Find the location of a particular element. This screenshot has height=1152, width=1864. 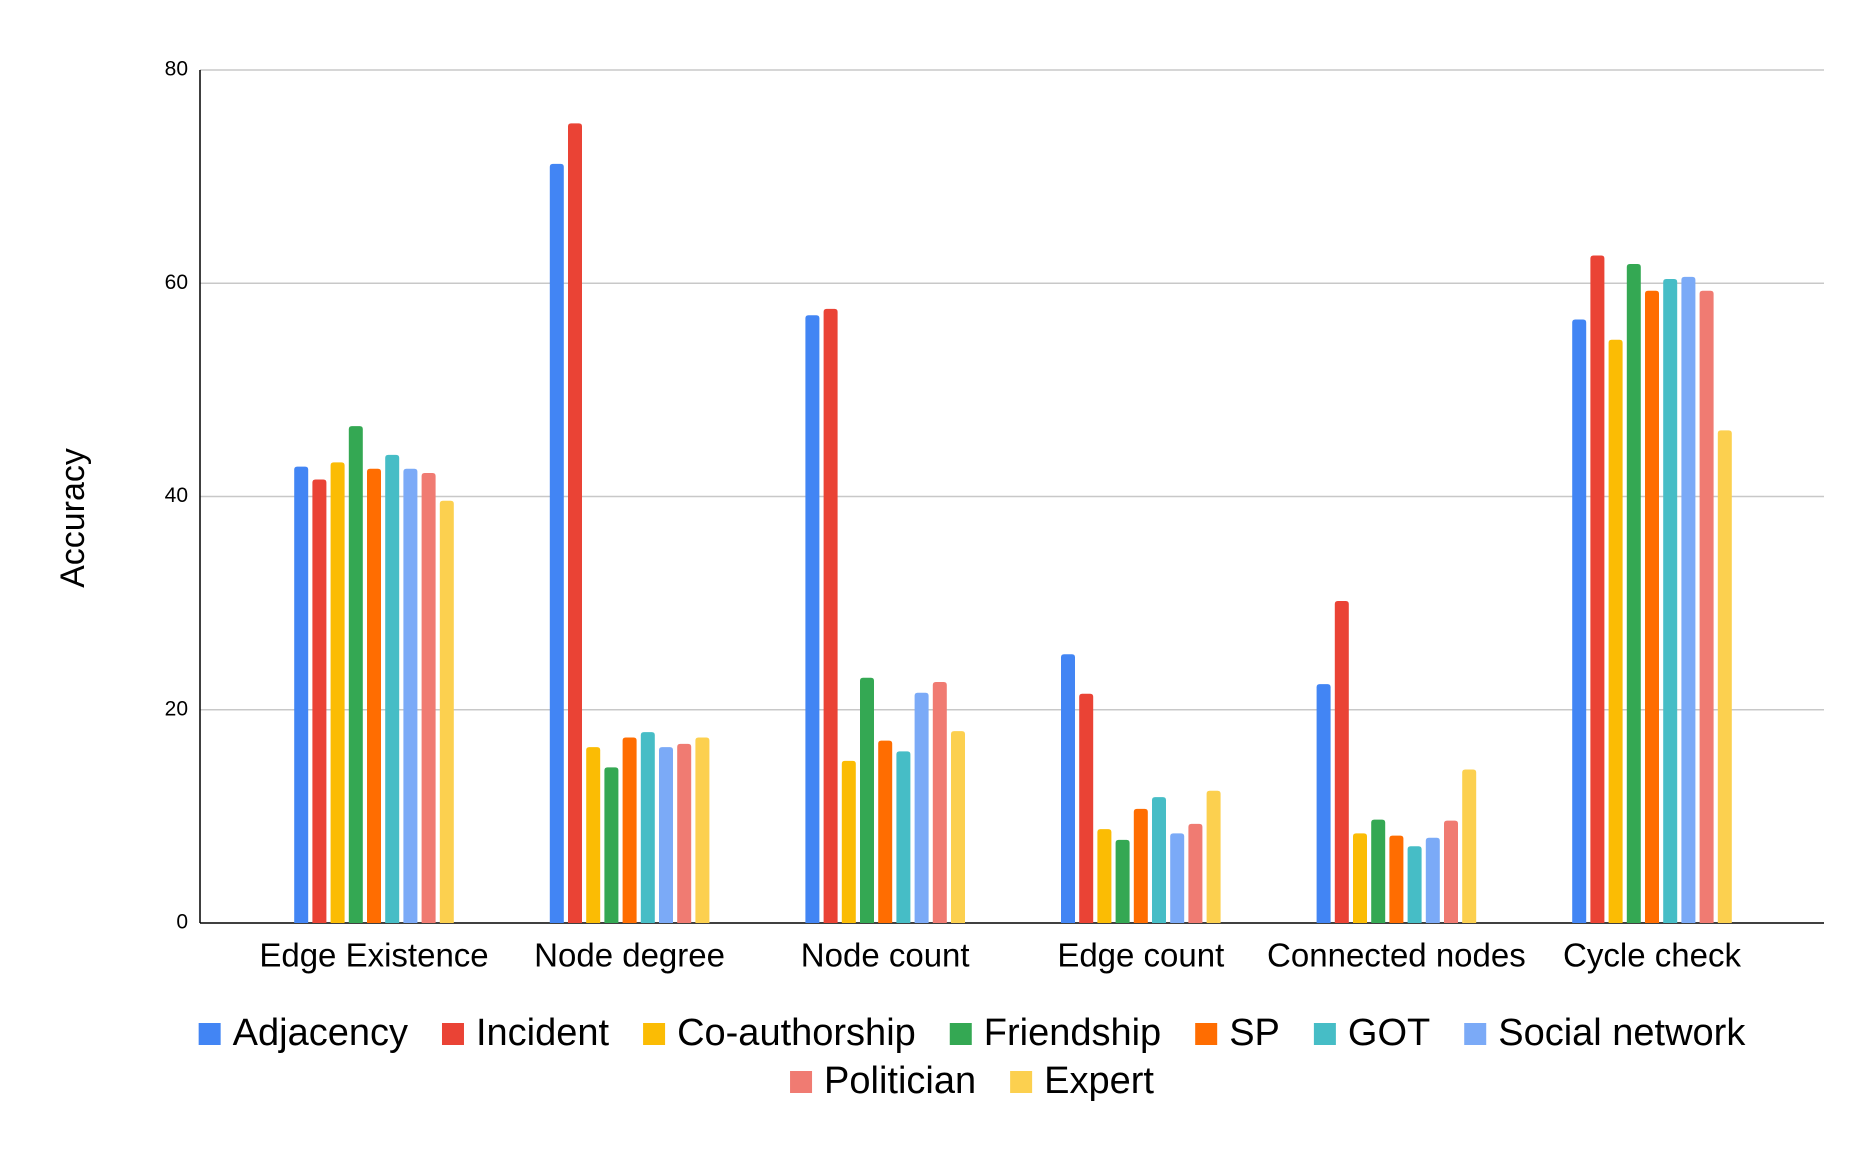

x-tick-label: Edge count is located at coordinates (1140, 955).